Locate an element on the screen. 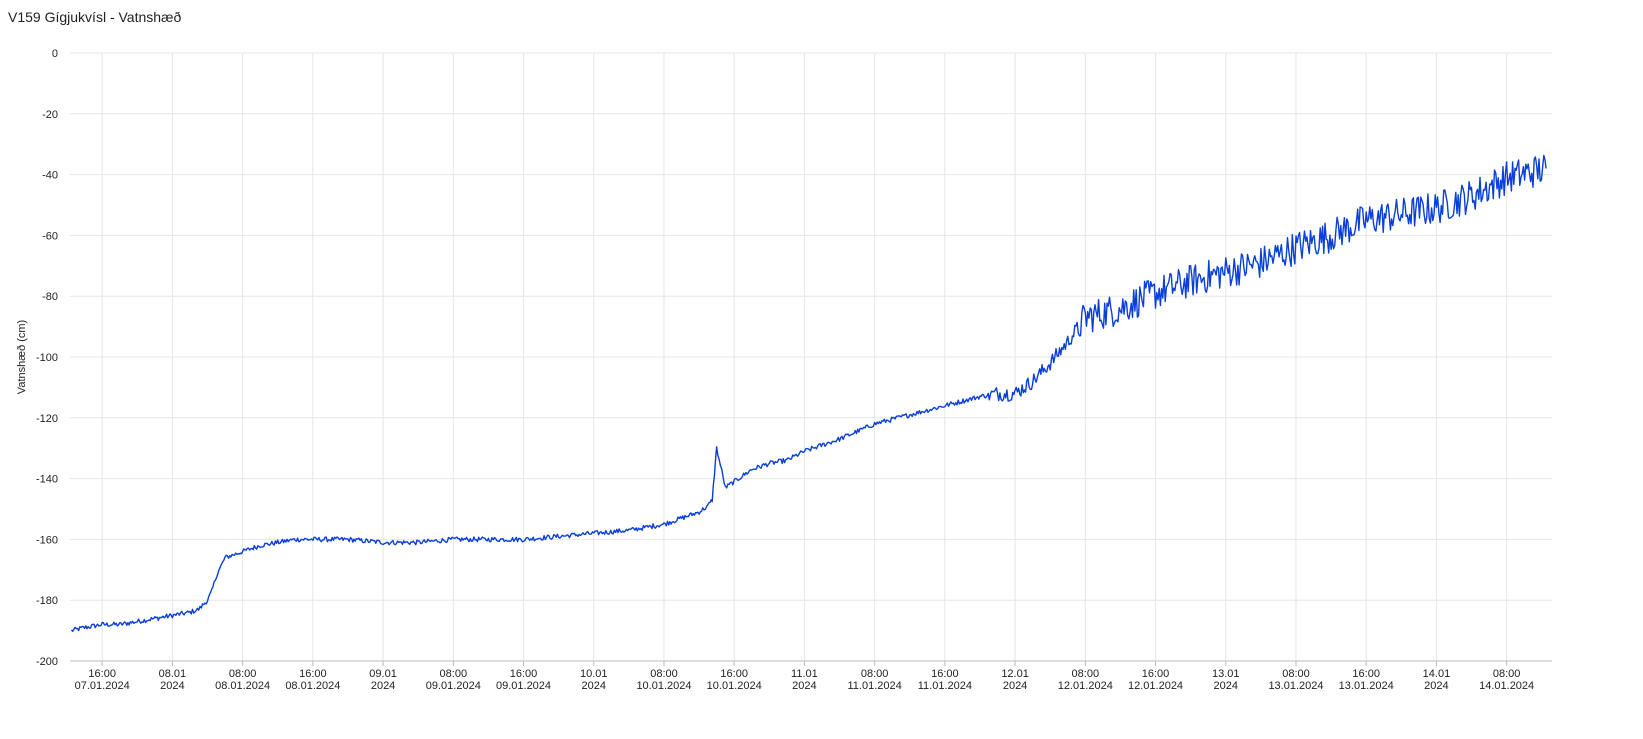 Image resolution: width=1643 pixels, height=739 pixels. y-tick-label: 0 is located at coordinates (55, 54).